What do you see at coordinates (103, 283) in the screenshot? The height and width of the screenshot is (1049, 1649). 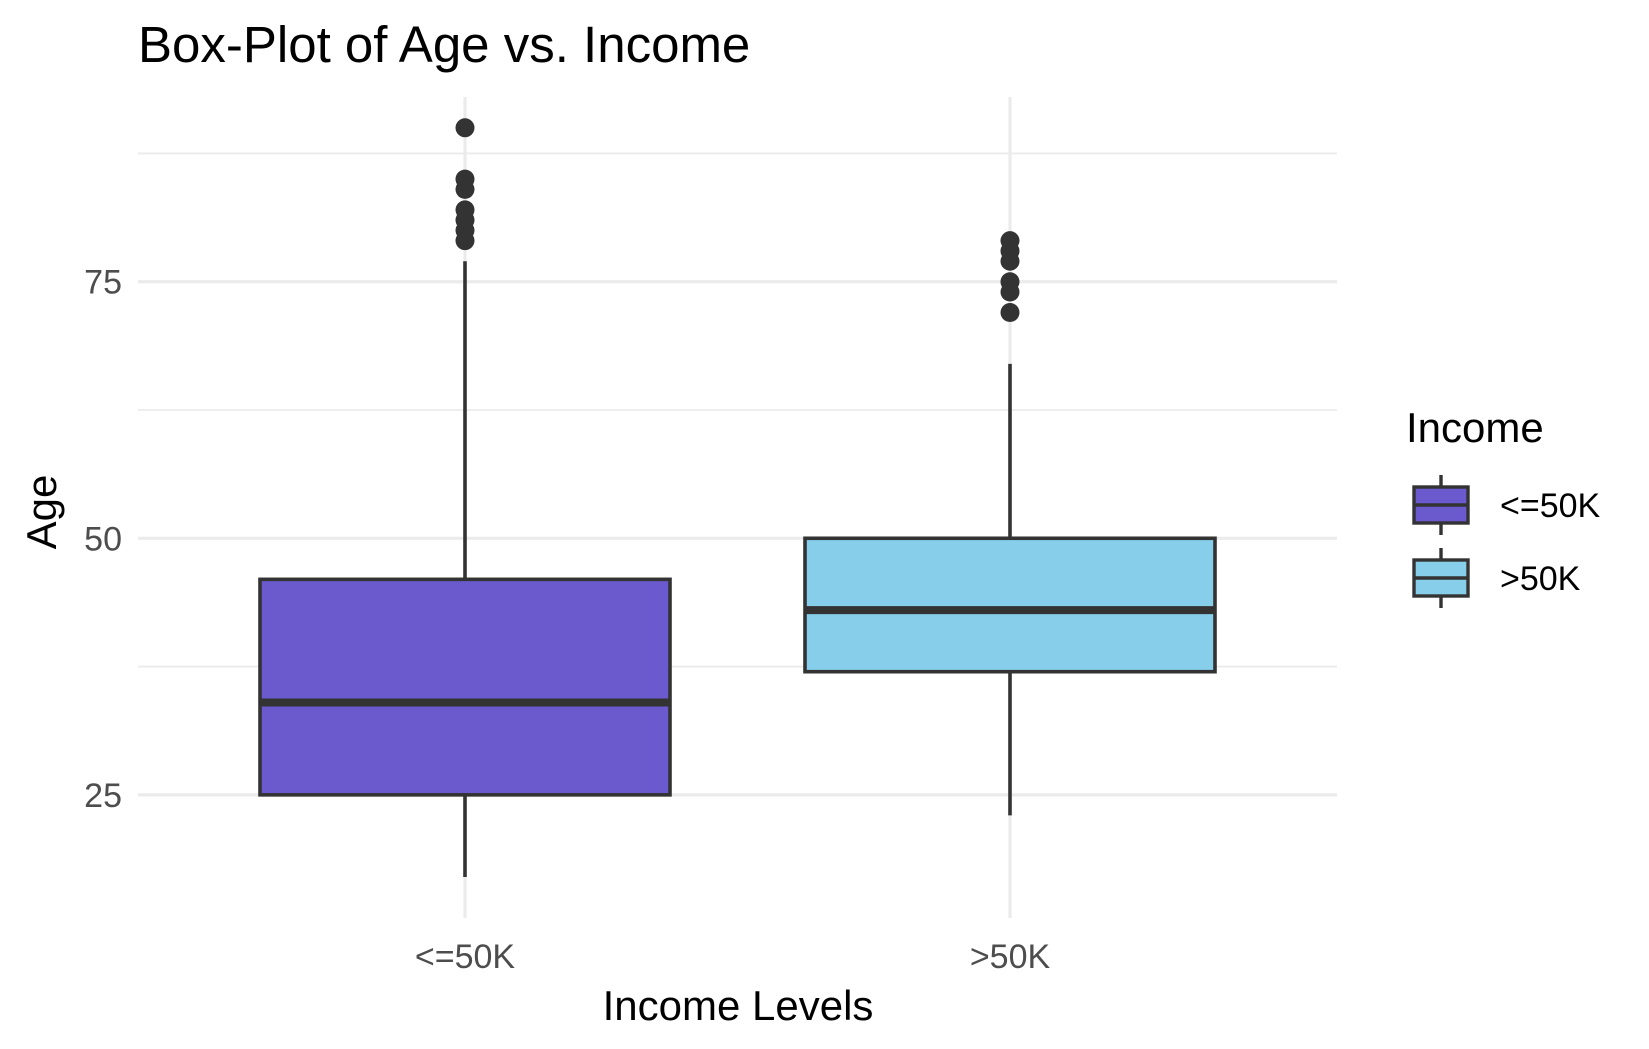 I see `y-tick-label: 75` at bounding box center [103, 283].